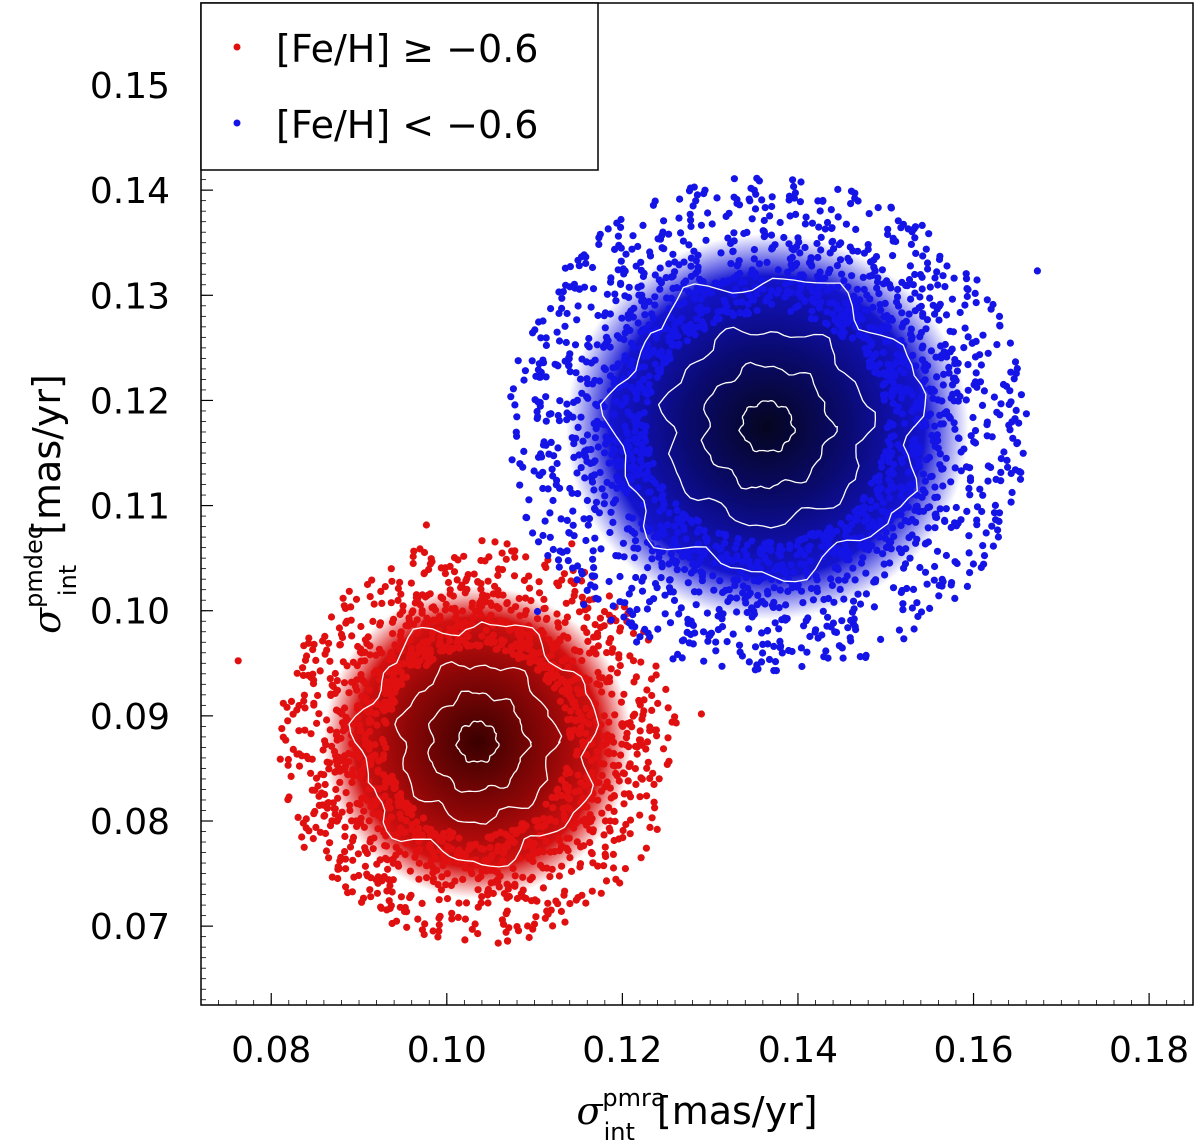 The height and width of the screenshot is (1142, 1200). Describe the element at coordinates (767, 426) in the screenshot. I see `contour-metal-poor` at that location.